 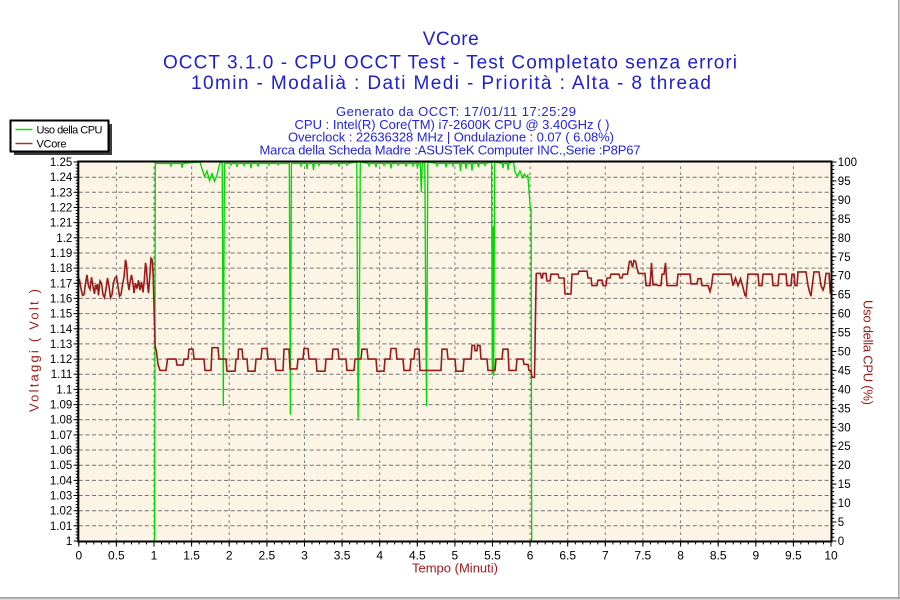 I want to click on svg-text: 9, so click(x=755, y=556).